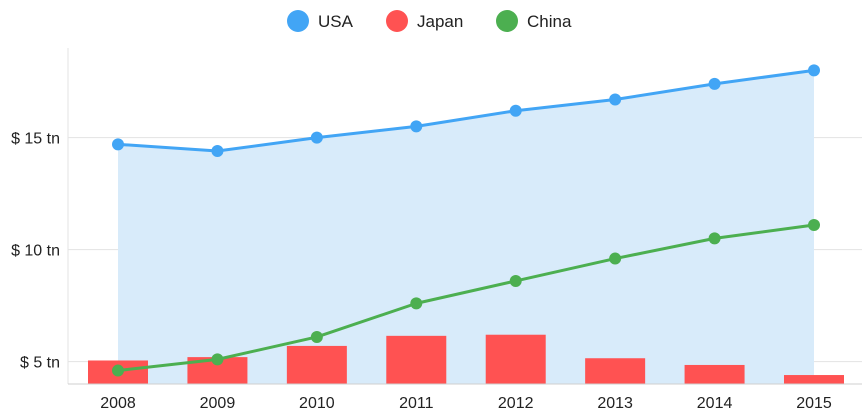 The height and width of the screenshot is (420, 868). I want to click on point-china-2011, so click(416, 303).